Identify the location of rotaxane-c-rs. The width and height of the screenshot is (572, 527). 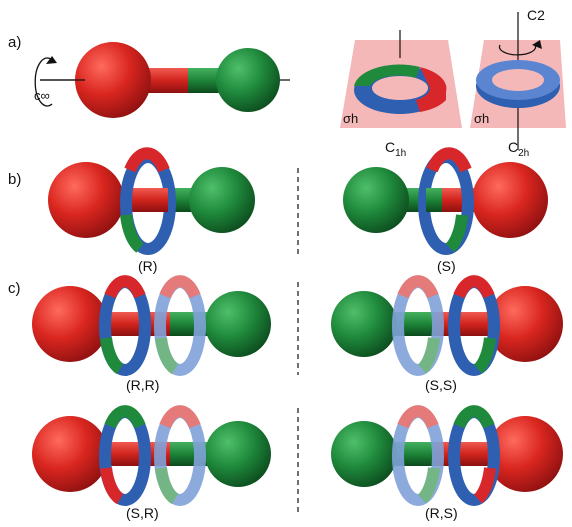
(447, 455).